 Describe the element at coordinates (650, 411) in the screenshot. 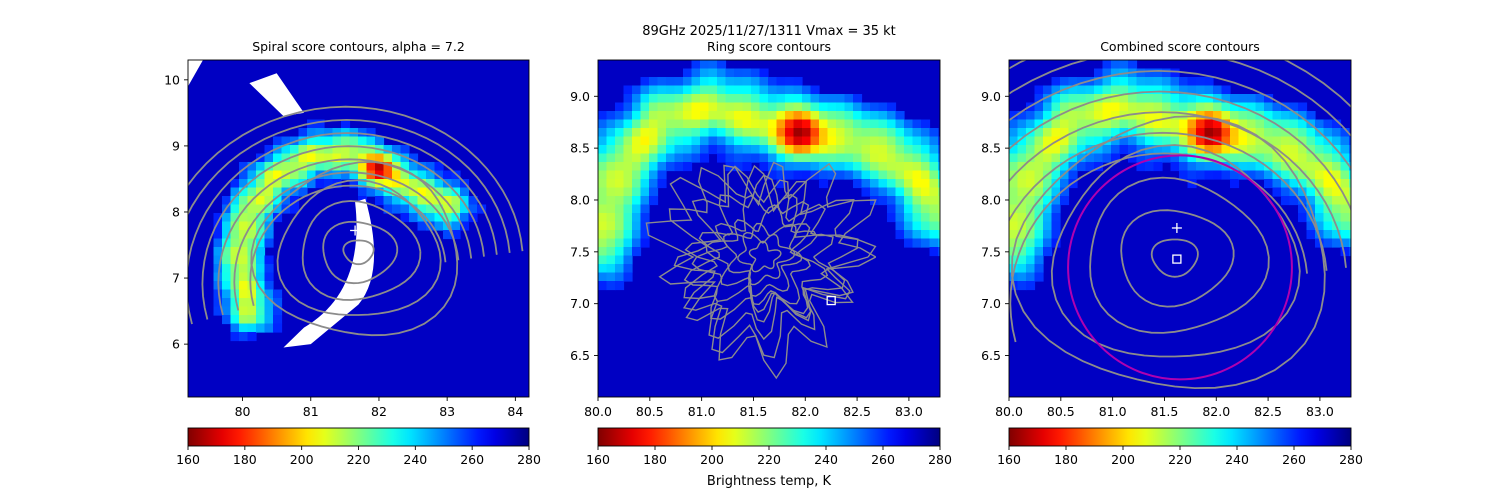

I see `x-tick-label: 80.5` at that location.